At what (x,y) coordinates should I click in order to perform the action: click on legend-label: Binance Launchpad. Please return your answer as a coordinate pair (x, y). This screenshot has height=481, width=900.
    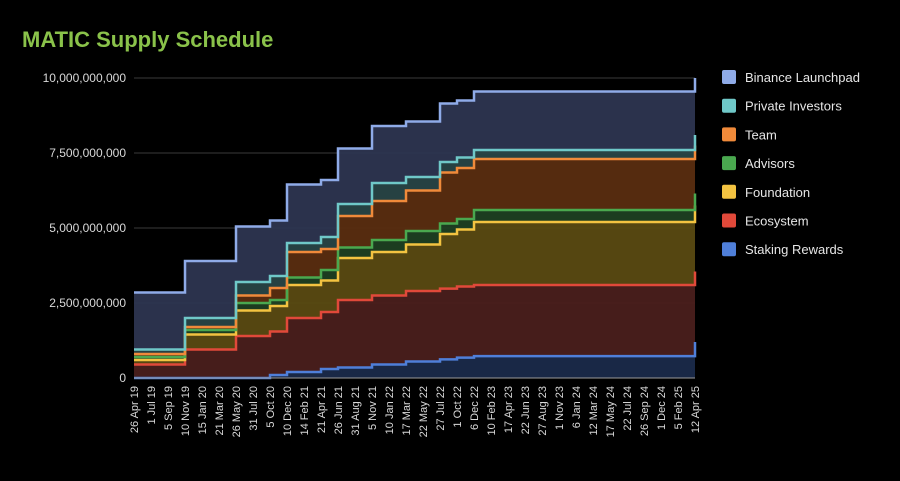
    Looking at the image, I should click on (802, 77).